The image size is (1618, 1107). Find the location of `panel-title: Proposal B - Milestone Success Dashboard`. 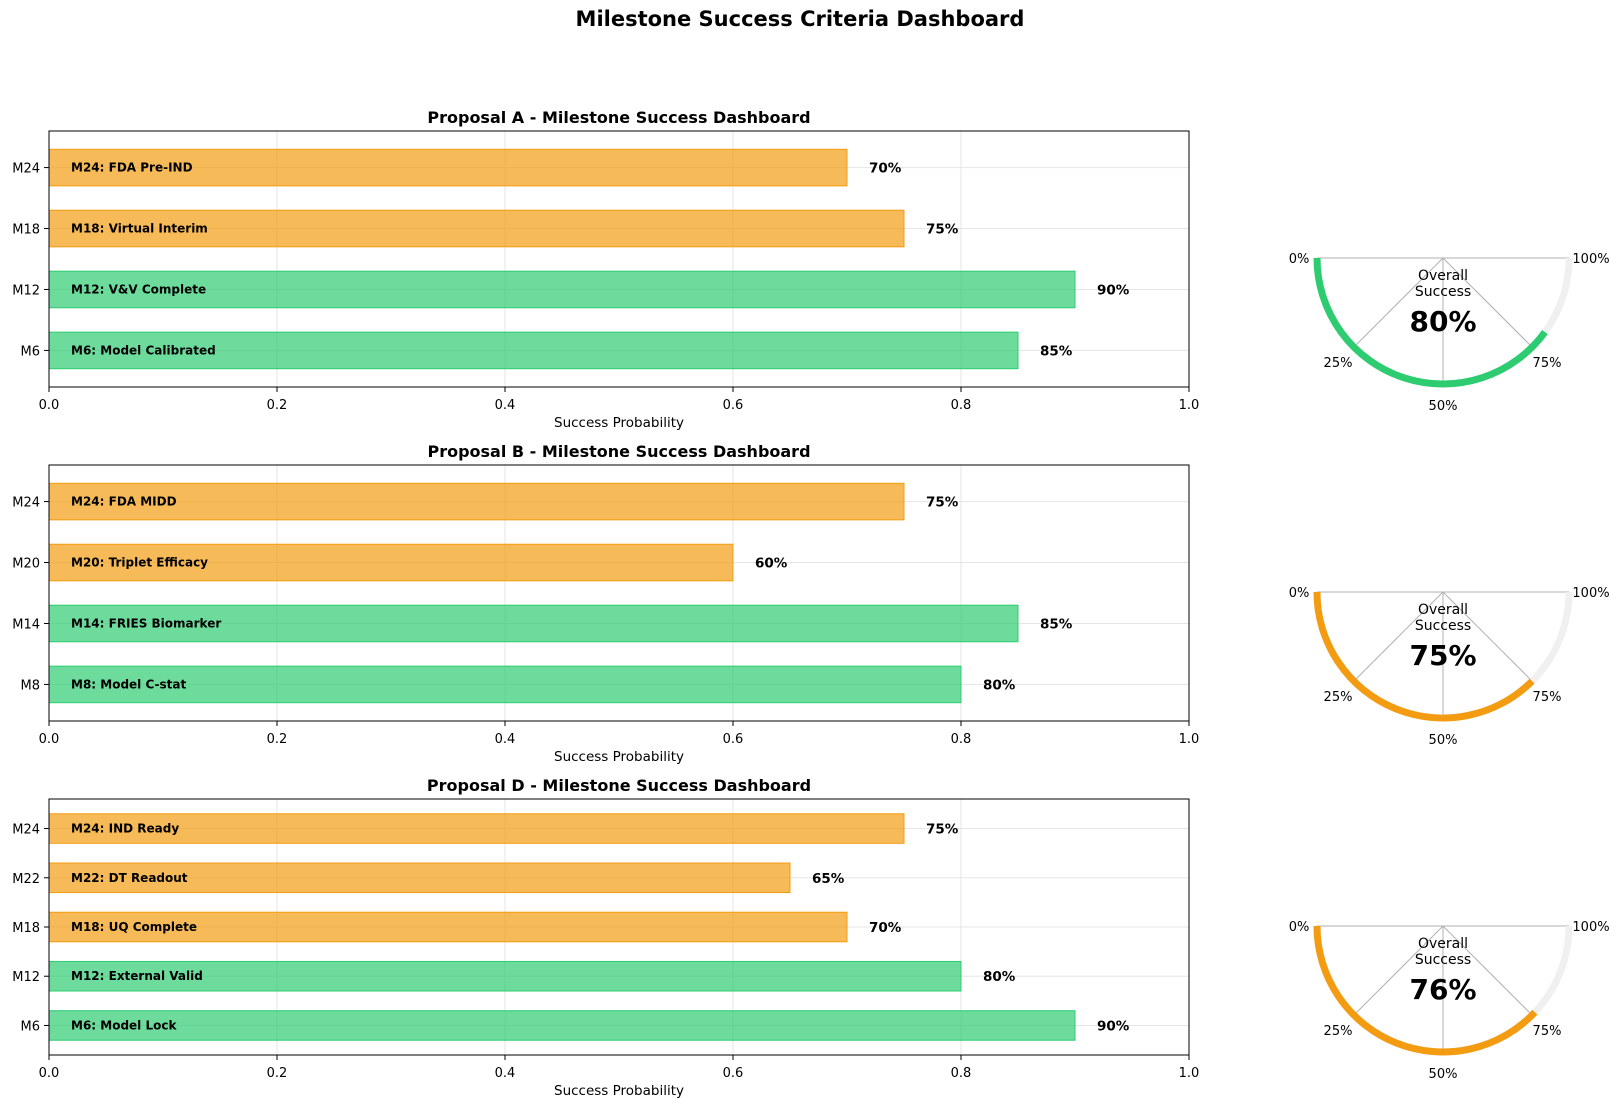

panel-title: Proposal B - Milestone Success Dashboard is located at coordinates (618, 451).